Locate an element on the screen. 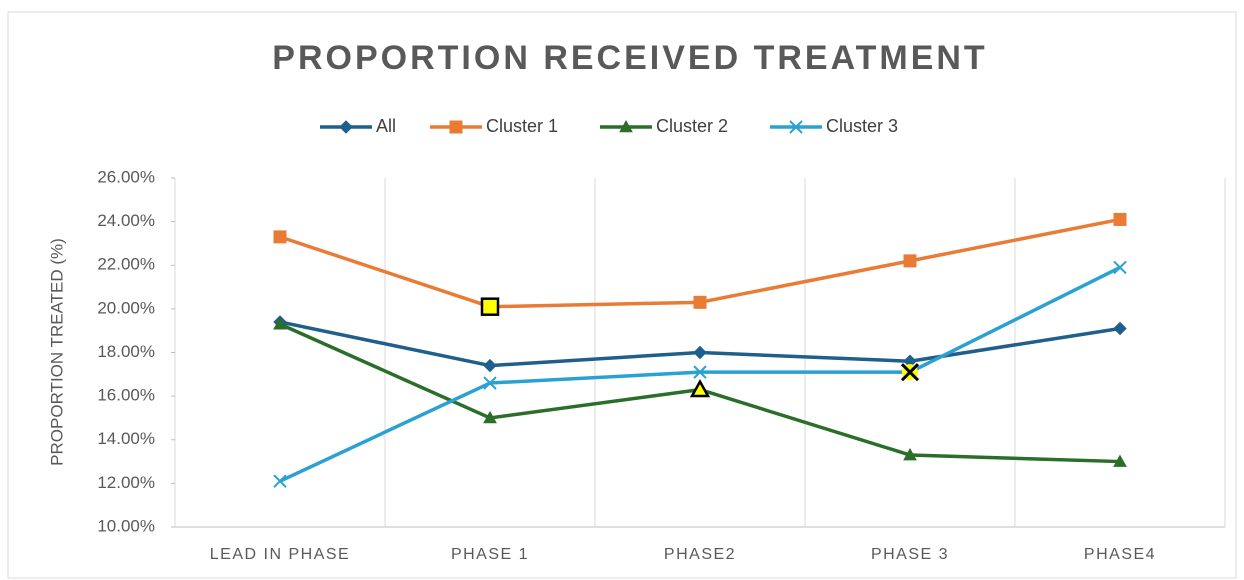 This screenshot has height=580, width=1244. y-tick-label: 14.00% is located at coordinates (126, 438).